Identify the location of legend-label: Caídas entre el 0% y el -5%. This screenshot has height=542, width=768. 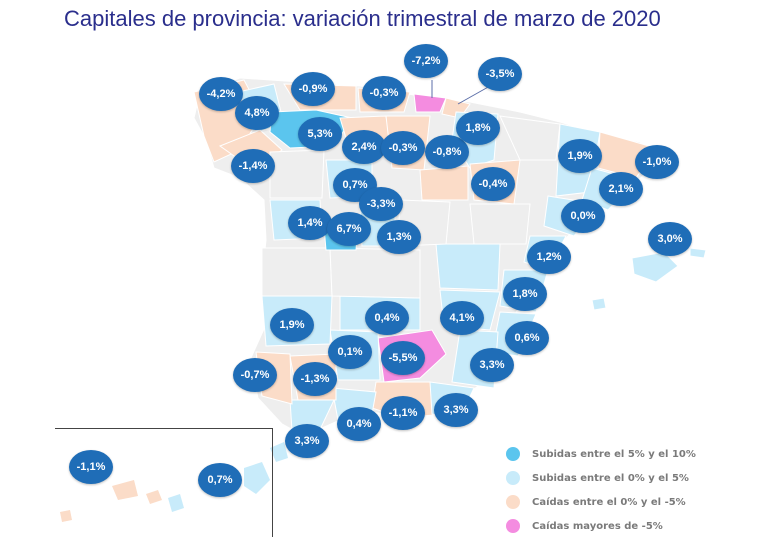
(609, 502).